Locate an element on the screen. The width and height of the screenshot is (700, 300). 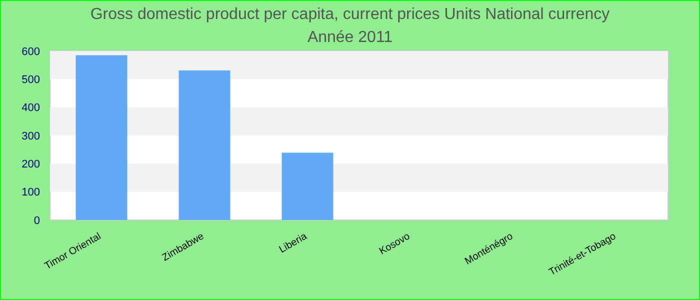
chart-title: Gross domestic product per capita, current prices Units National currency is located at coordinates (350, 14).